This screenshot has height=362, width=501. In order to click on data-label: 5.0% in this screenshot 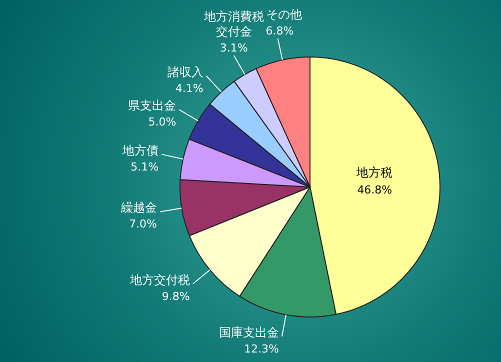, I will do `click(162, 122)`.